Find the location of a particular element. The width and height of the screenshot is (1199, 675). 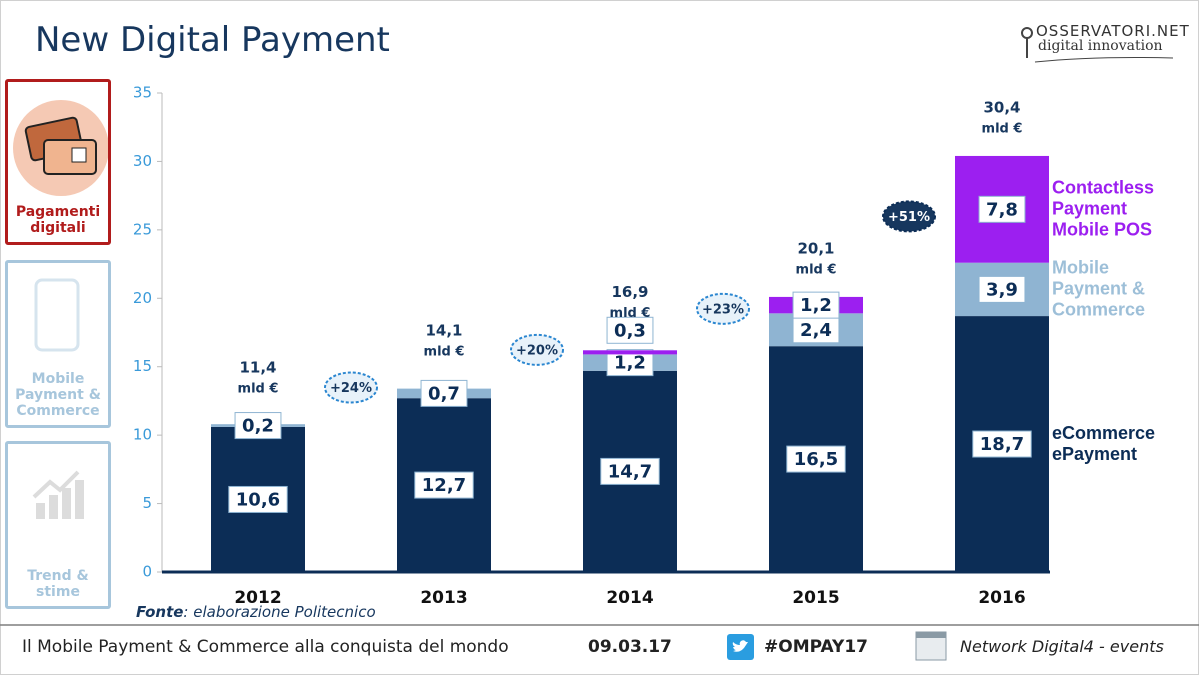

sidebar-label: Trend & stime is located at coordinates (58, 584).